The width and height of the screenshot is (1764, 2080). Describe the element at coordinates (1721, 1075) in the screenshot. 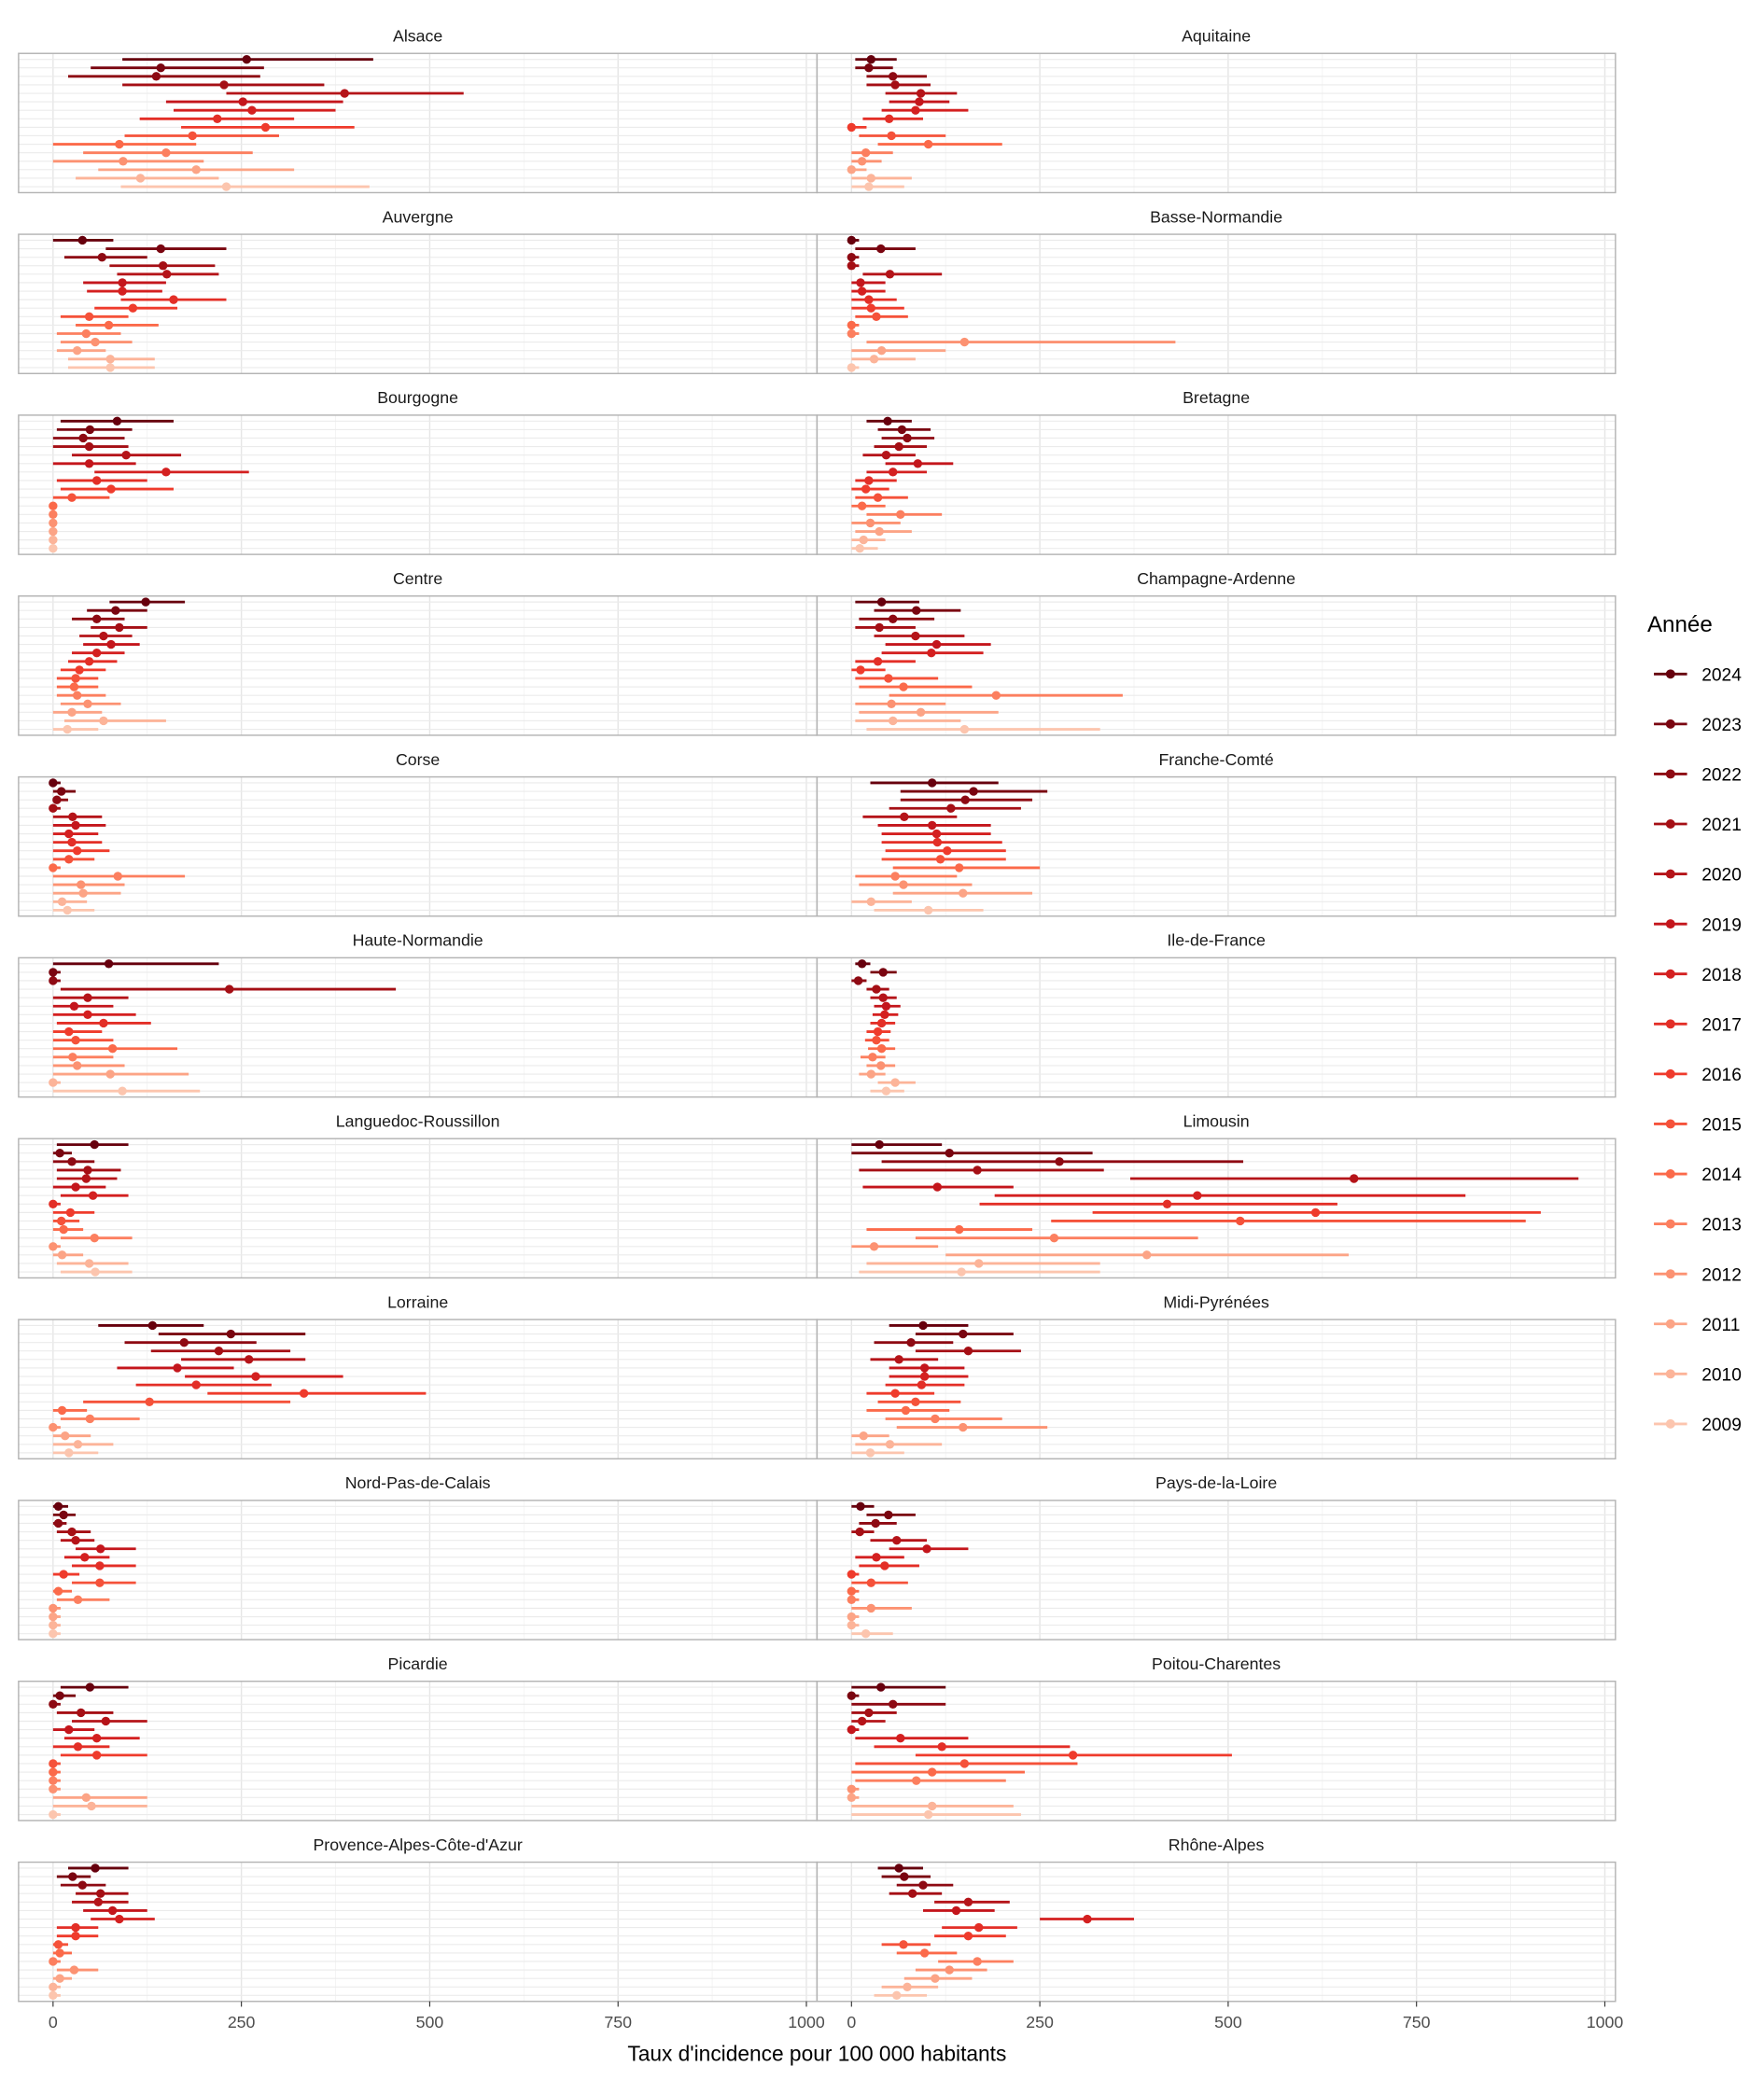

I see `legend-label: 2016` at that location.